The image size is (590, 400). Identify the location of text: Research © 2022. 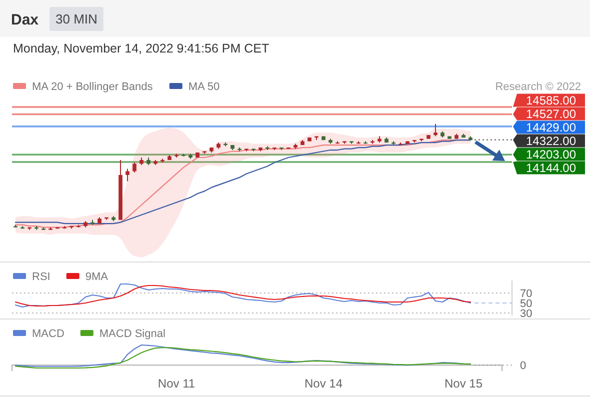
(538, 86).